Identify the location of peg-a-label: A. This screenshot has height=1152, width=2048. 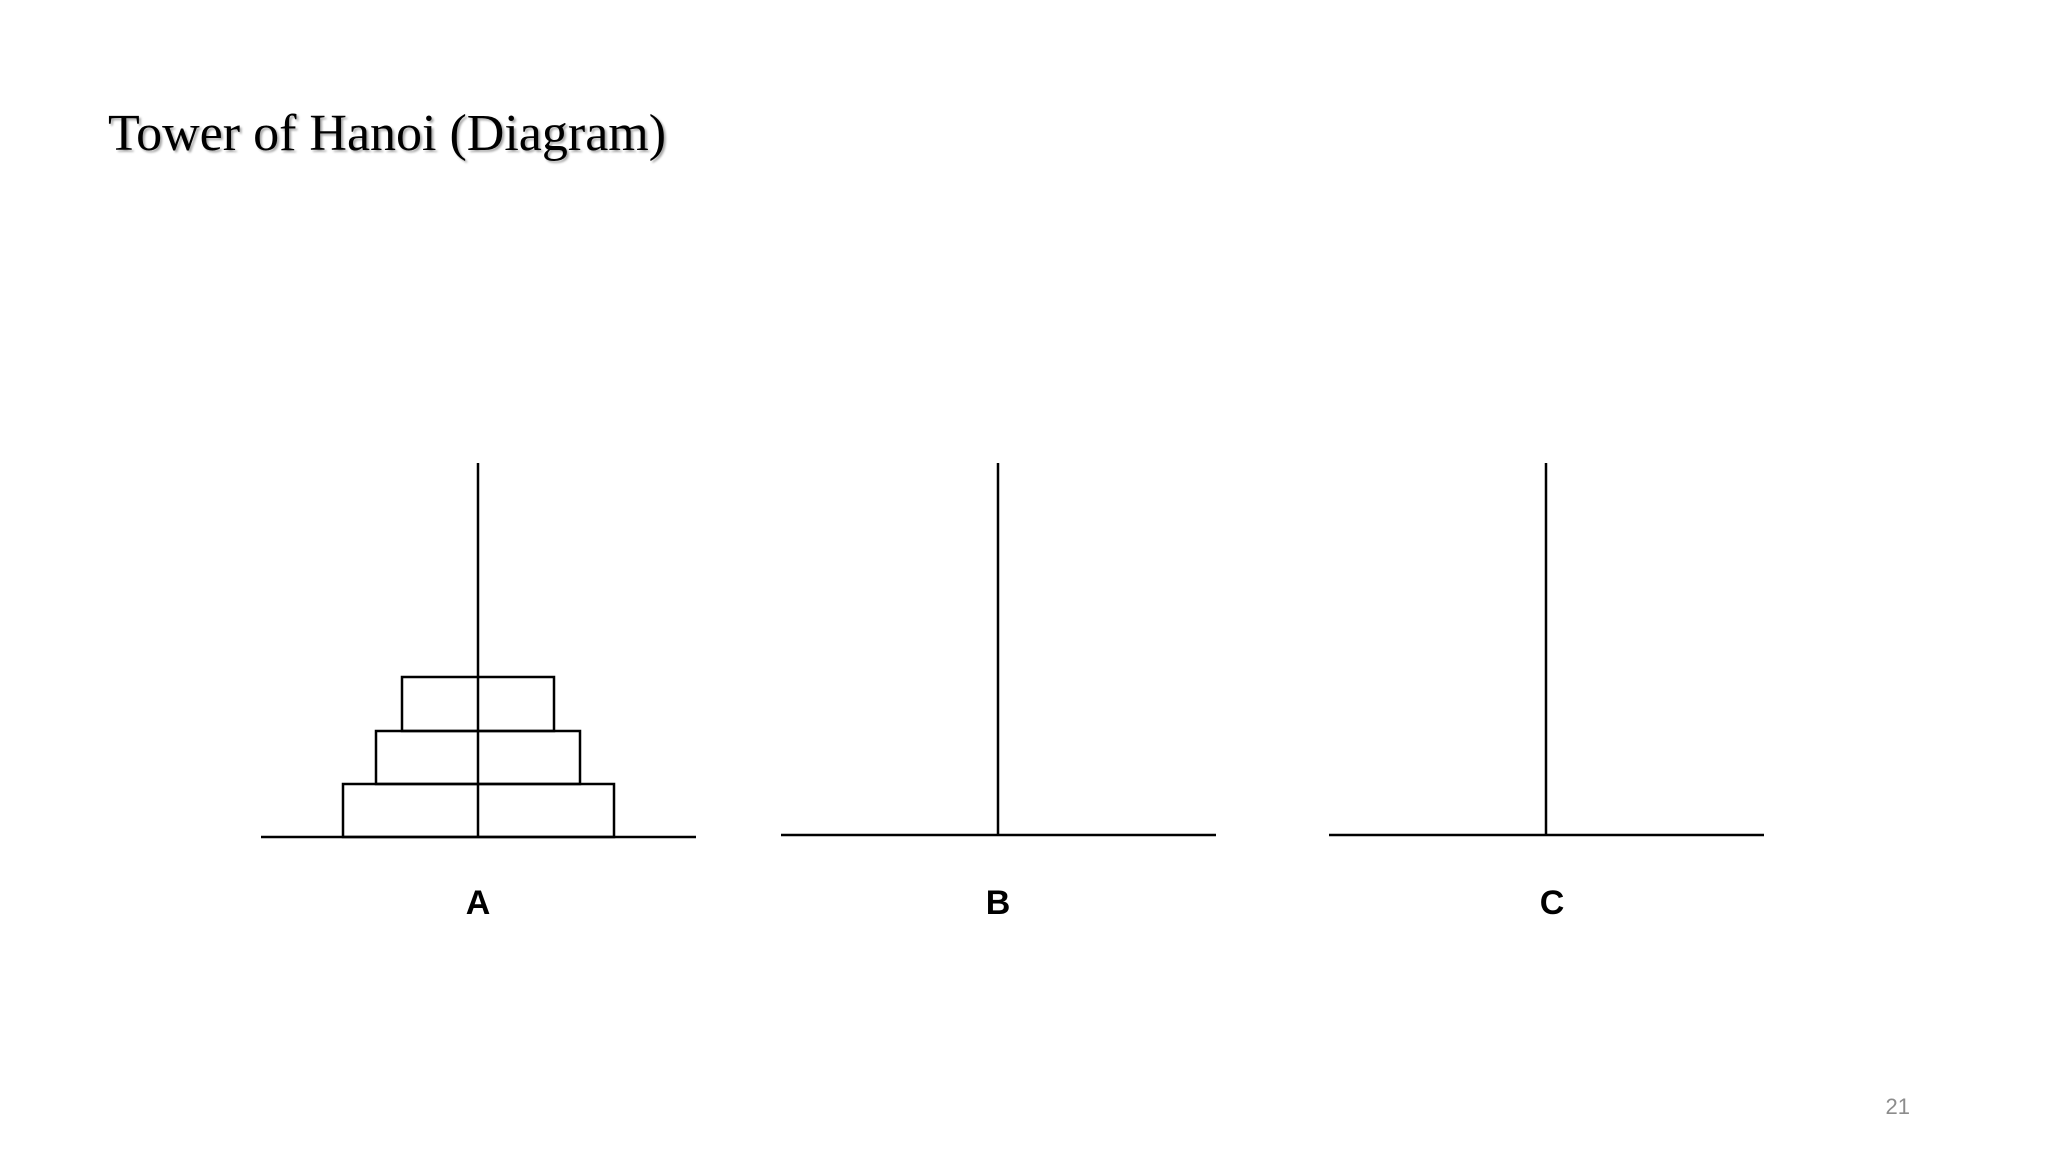
(478, 903).